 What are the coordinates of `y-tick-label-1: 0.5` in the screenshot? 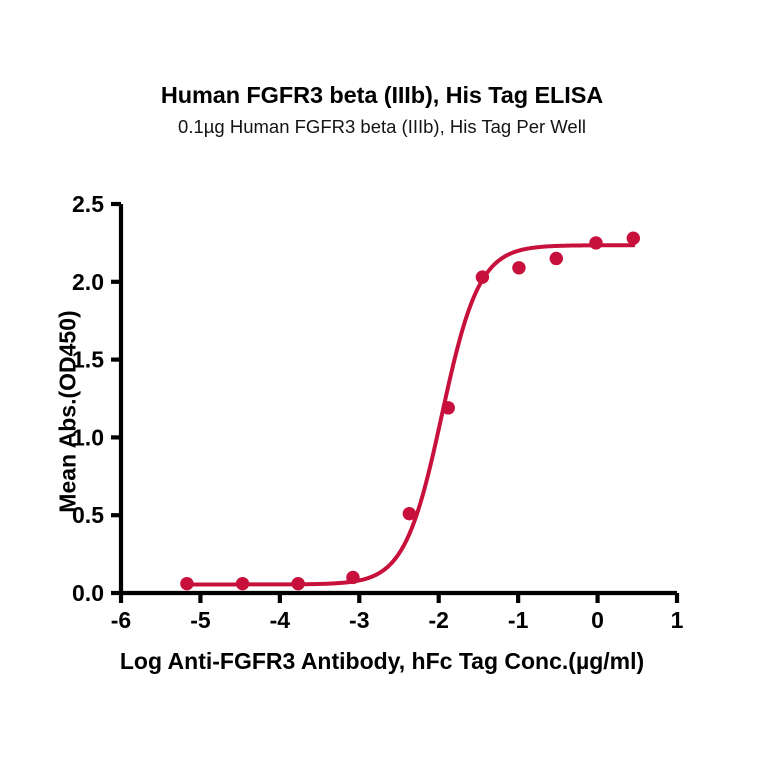 It's located at (88, 515).